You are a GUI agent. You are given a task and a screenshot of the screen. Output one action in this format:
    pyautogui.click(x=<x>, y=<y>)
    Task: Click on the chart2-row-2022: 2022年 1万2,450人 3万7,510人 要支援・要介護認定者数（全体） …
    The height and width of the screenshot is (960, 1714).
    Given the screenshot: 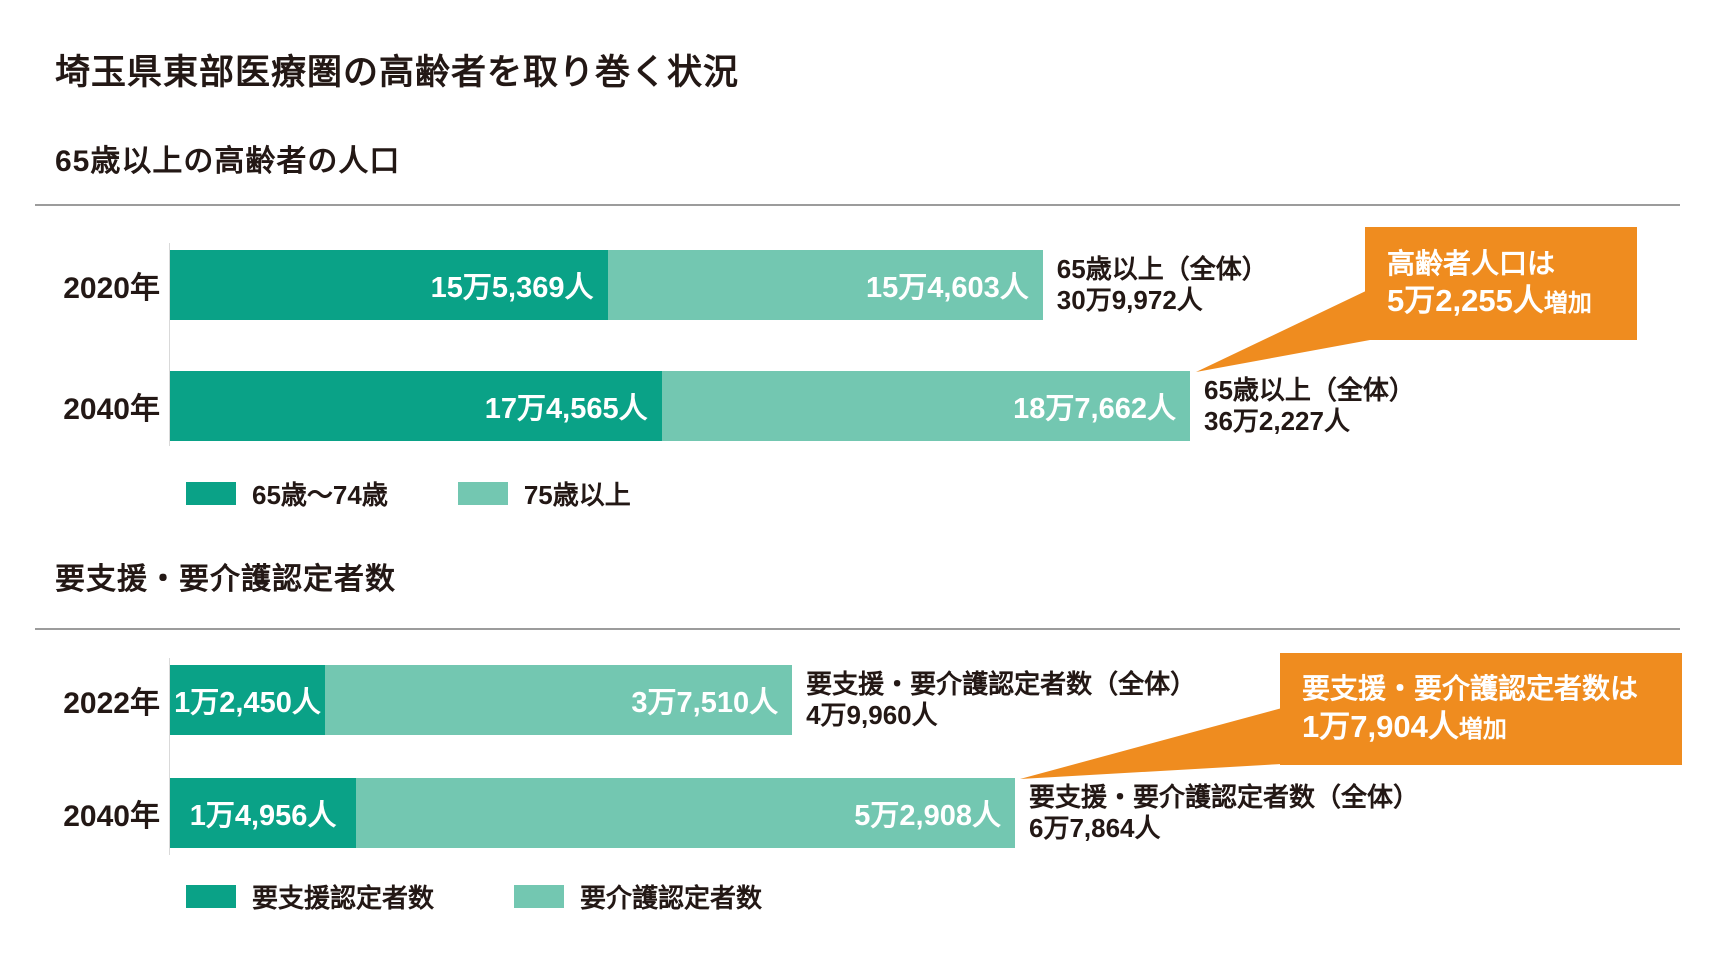 What is the action you would take?
    pyautogui.click(x=598, y=700)
    